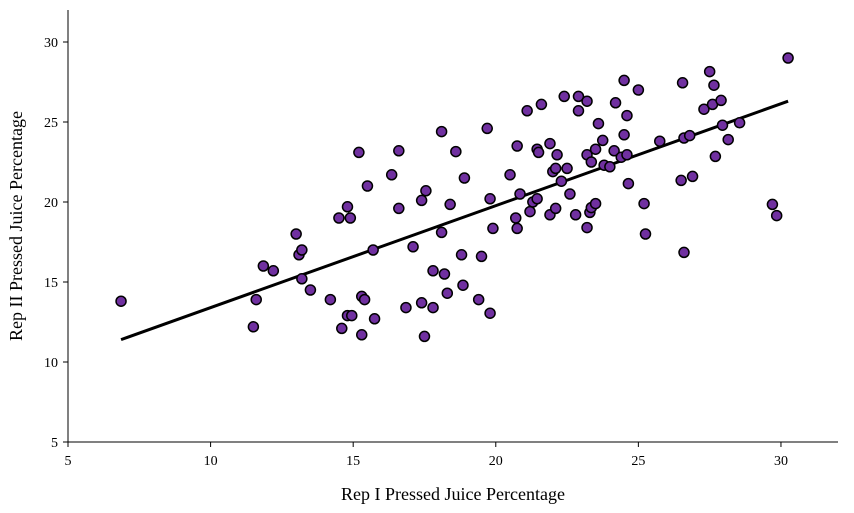 This screenshot has height=513, width=854. What do you see at coordinates (353, 461) in the screenshot?
I see `x-tick-label: 15` at bounding box center [353, 461].